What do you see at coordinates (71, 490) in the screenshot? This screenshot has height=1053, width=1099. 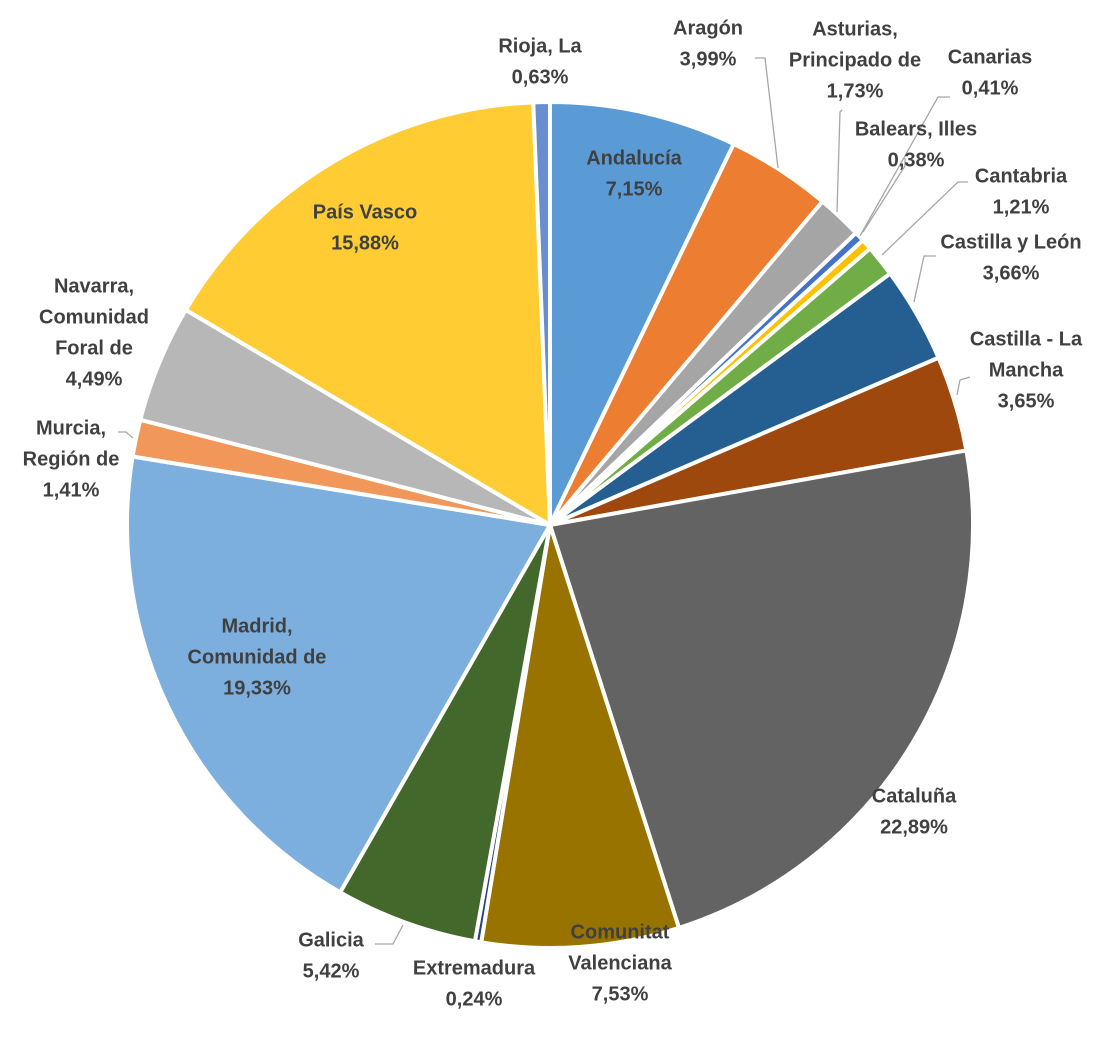 I see `data-label-line: 1,41%` at bounding box center [71, 490].